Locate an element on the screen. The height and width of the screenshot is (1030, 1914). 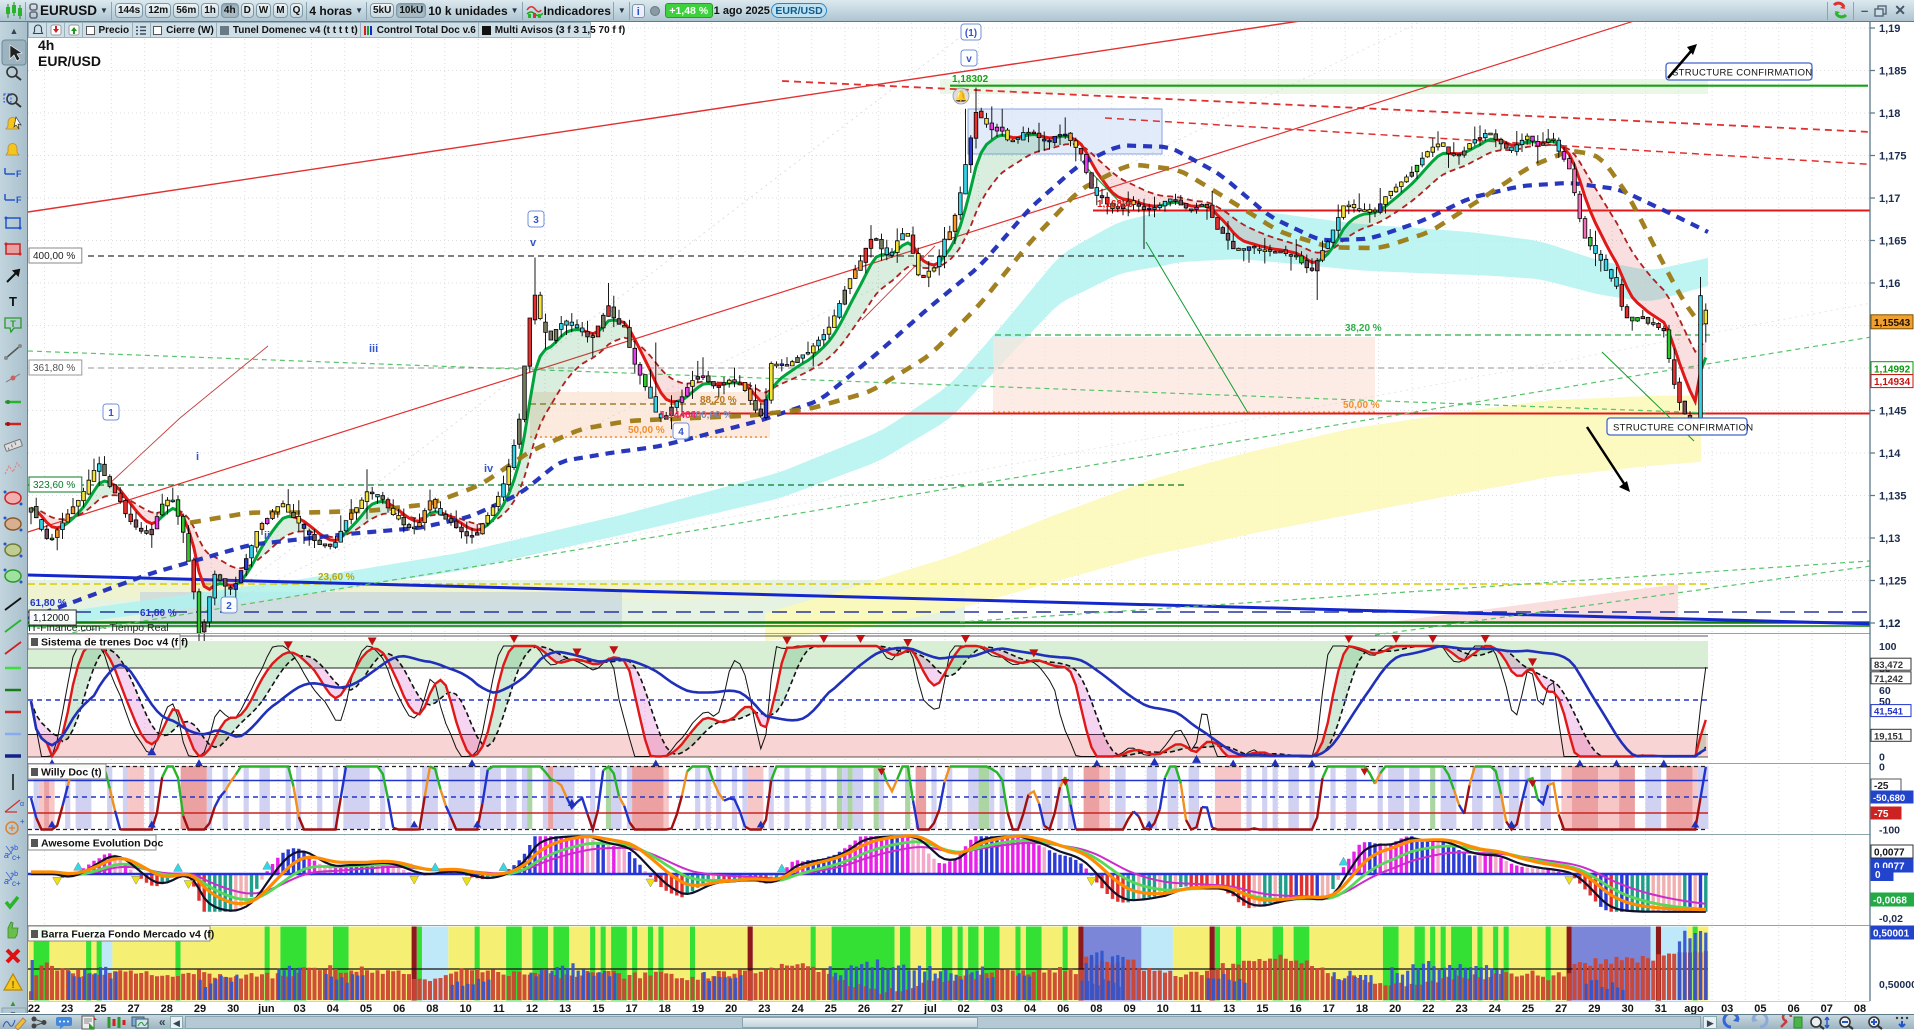
svg-text: 19 is located at coordinates (698, 1009).